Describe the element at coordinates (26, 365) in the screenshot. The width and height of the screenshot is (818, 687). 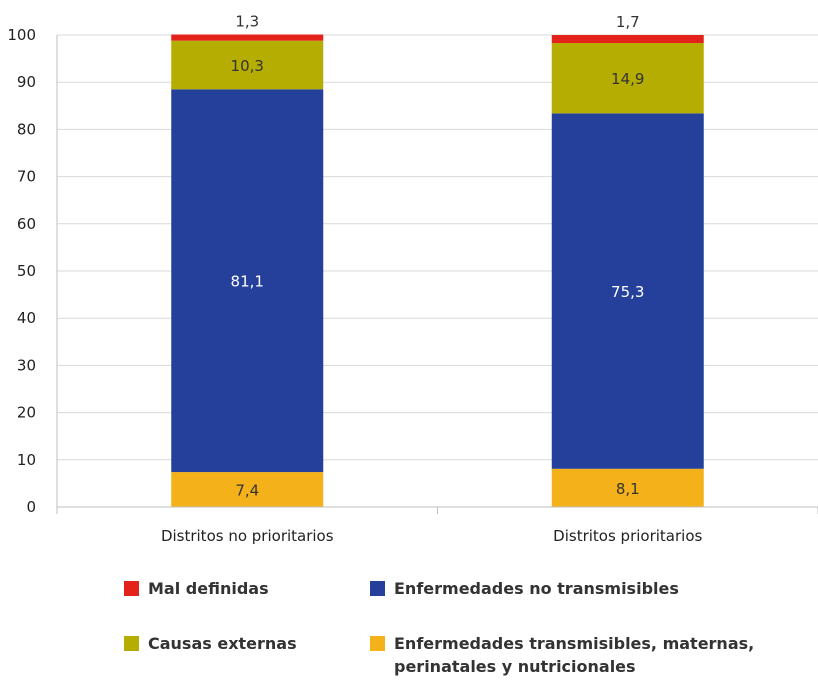
I see `y-tick-label: 30` at that location.